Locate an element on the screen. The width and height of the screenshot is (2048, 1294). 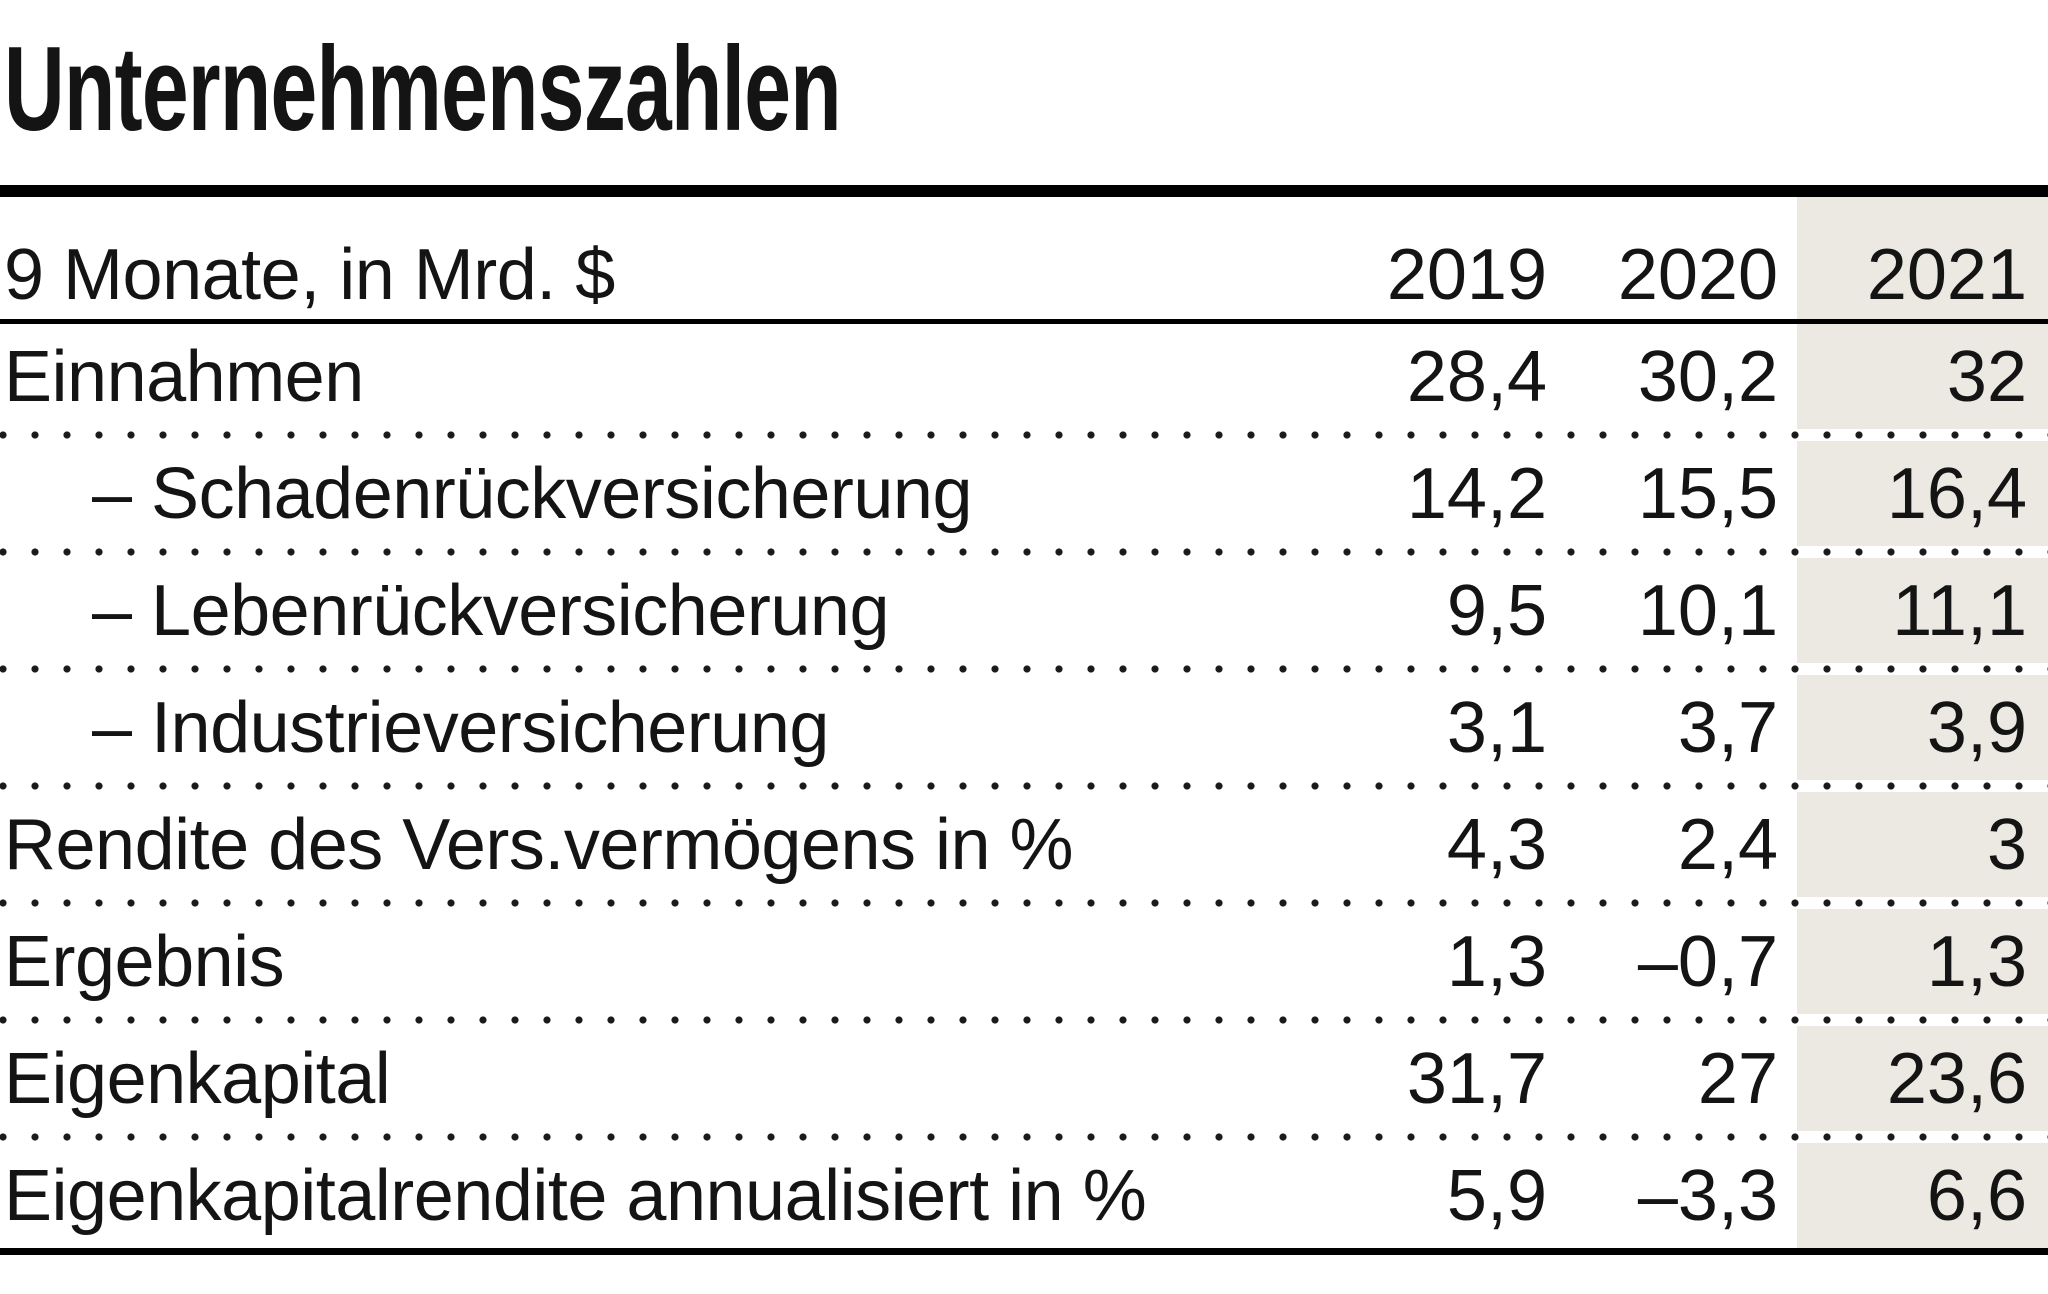
value-2020: 27 is located at coordinates (1737, 1078).